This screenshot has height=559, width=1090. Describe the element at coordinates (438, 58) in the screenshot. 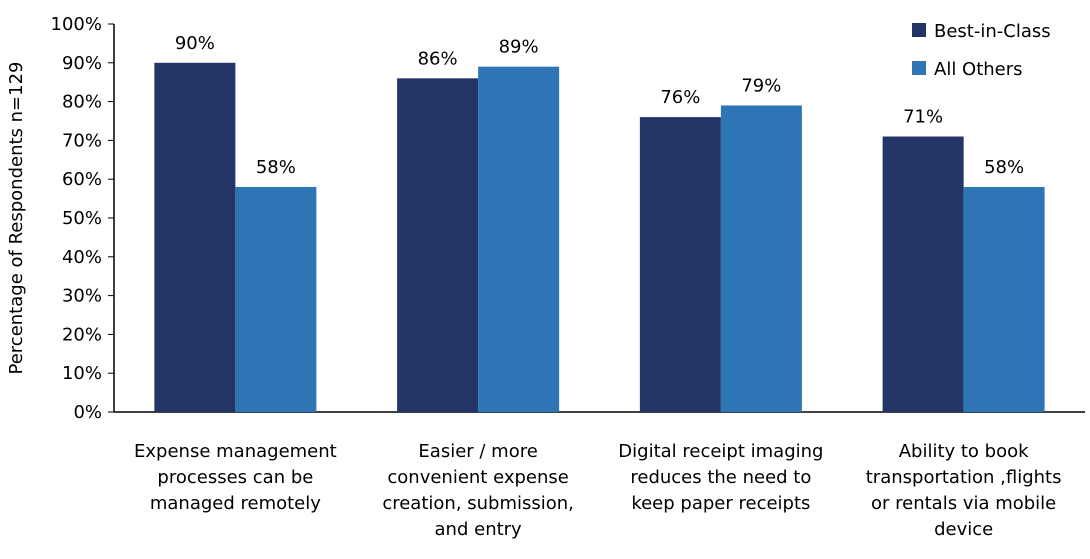

I see `data-label: 86%` at that location.